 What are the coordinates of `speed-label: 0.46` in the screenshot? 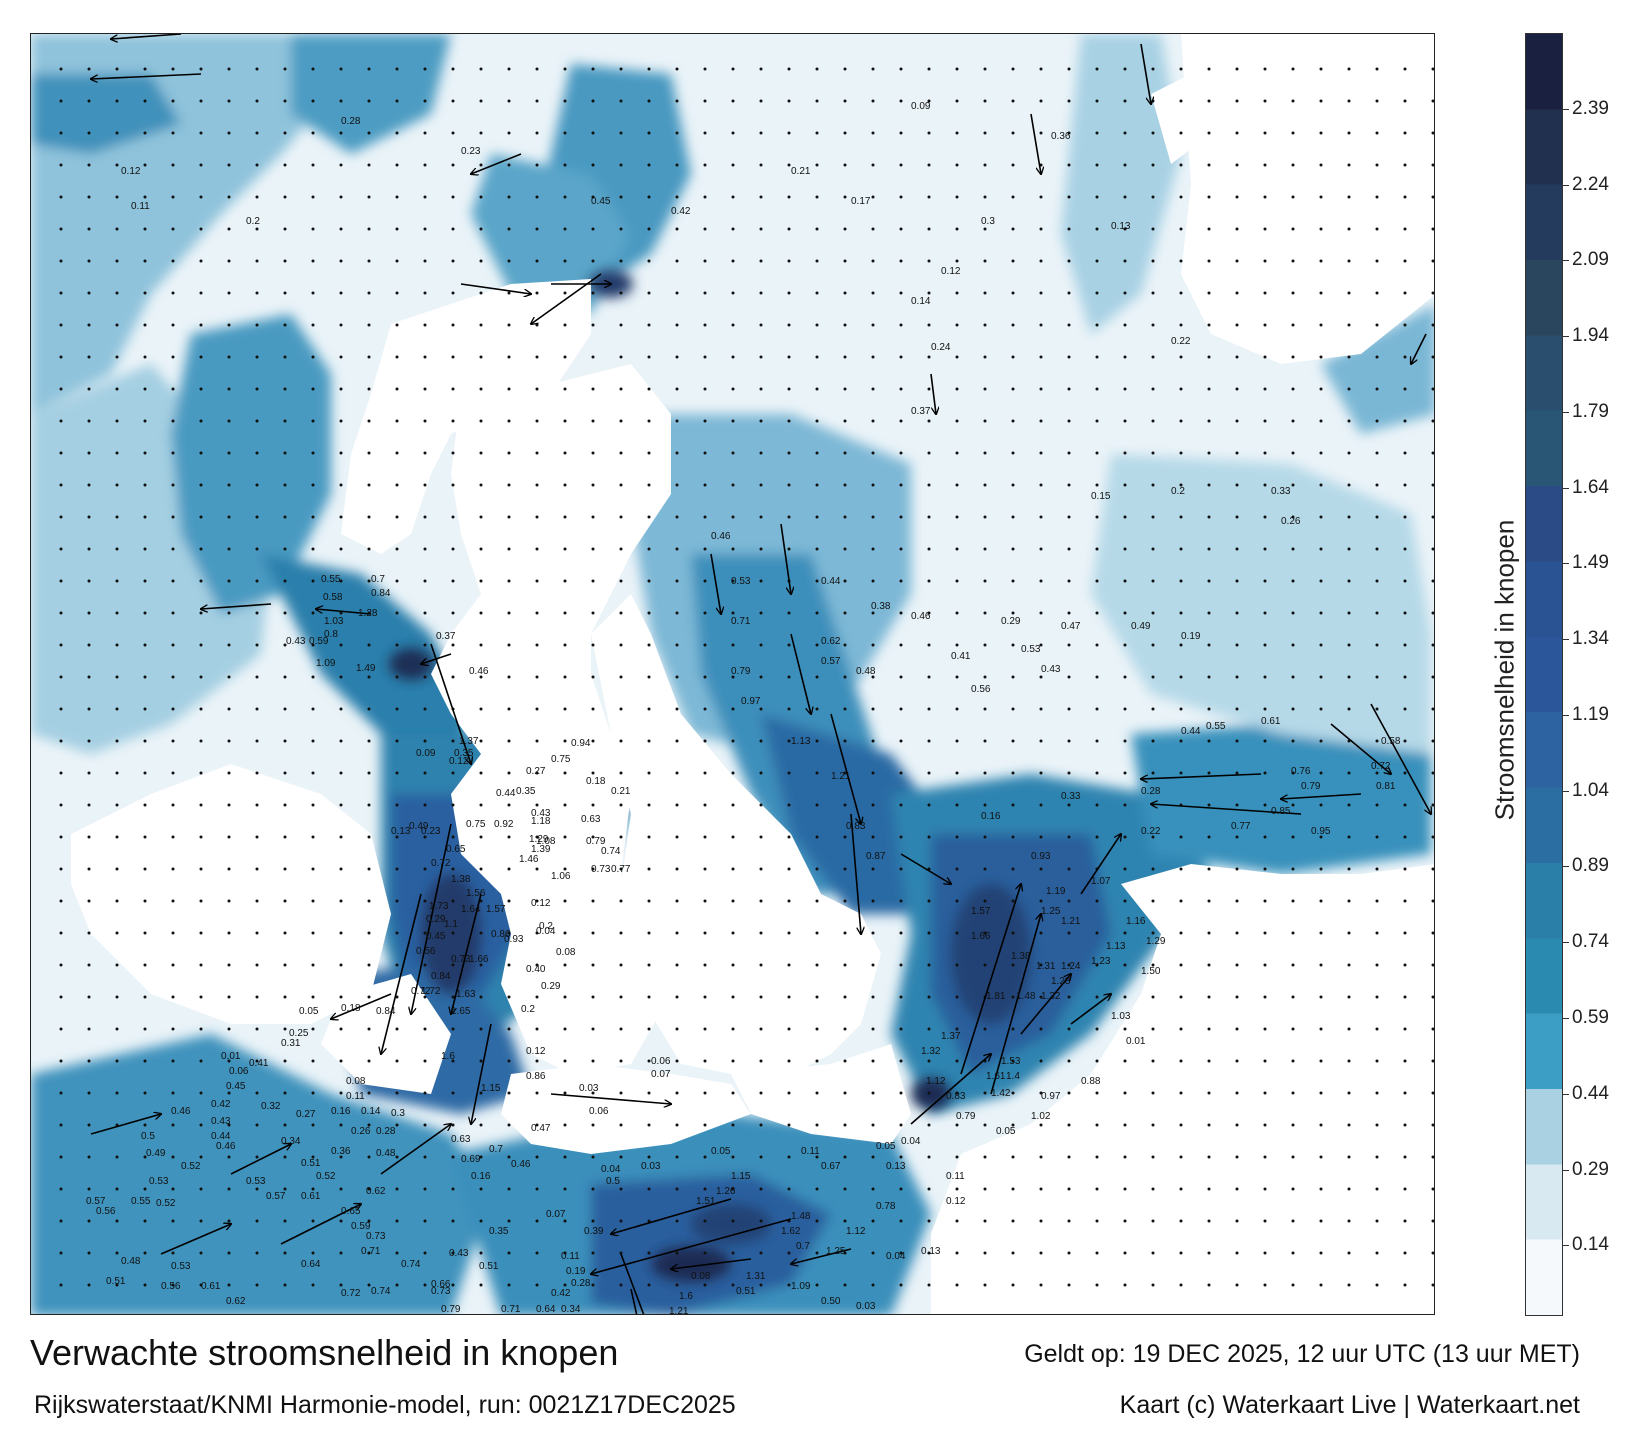 It's located at (479, 671).